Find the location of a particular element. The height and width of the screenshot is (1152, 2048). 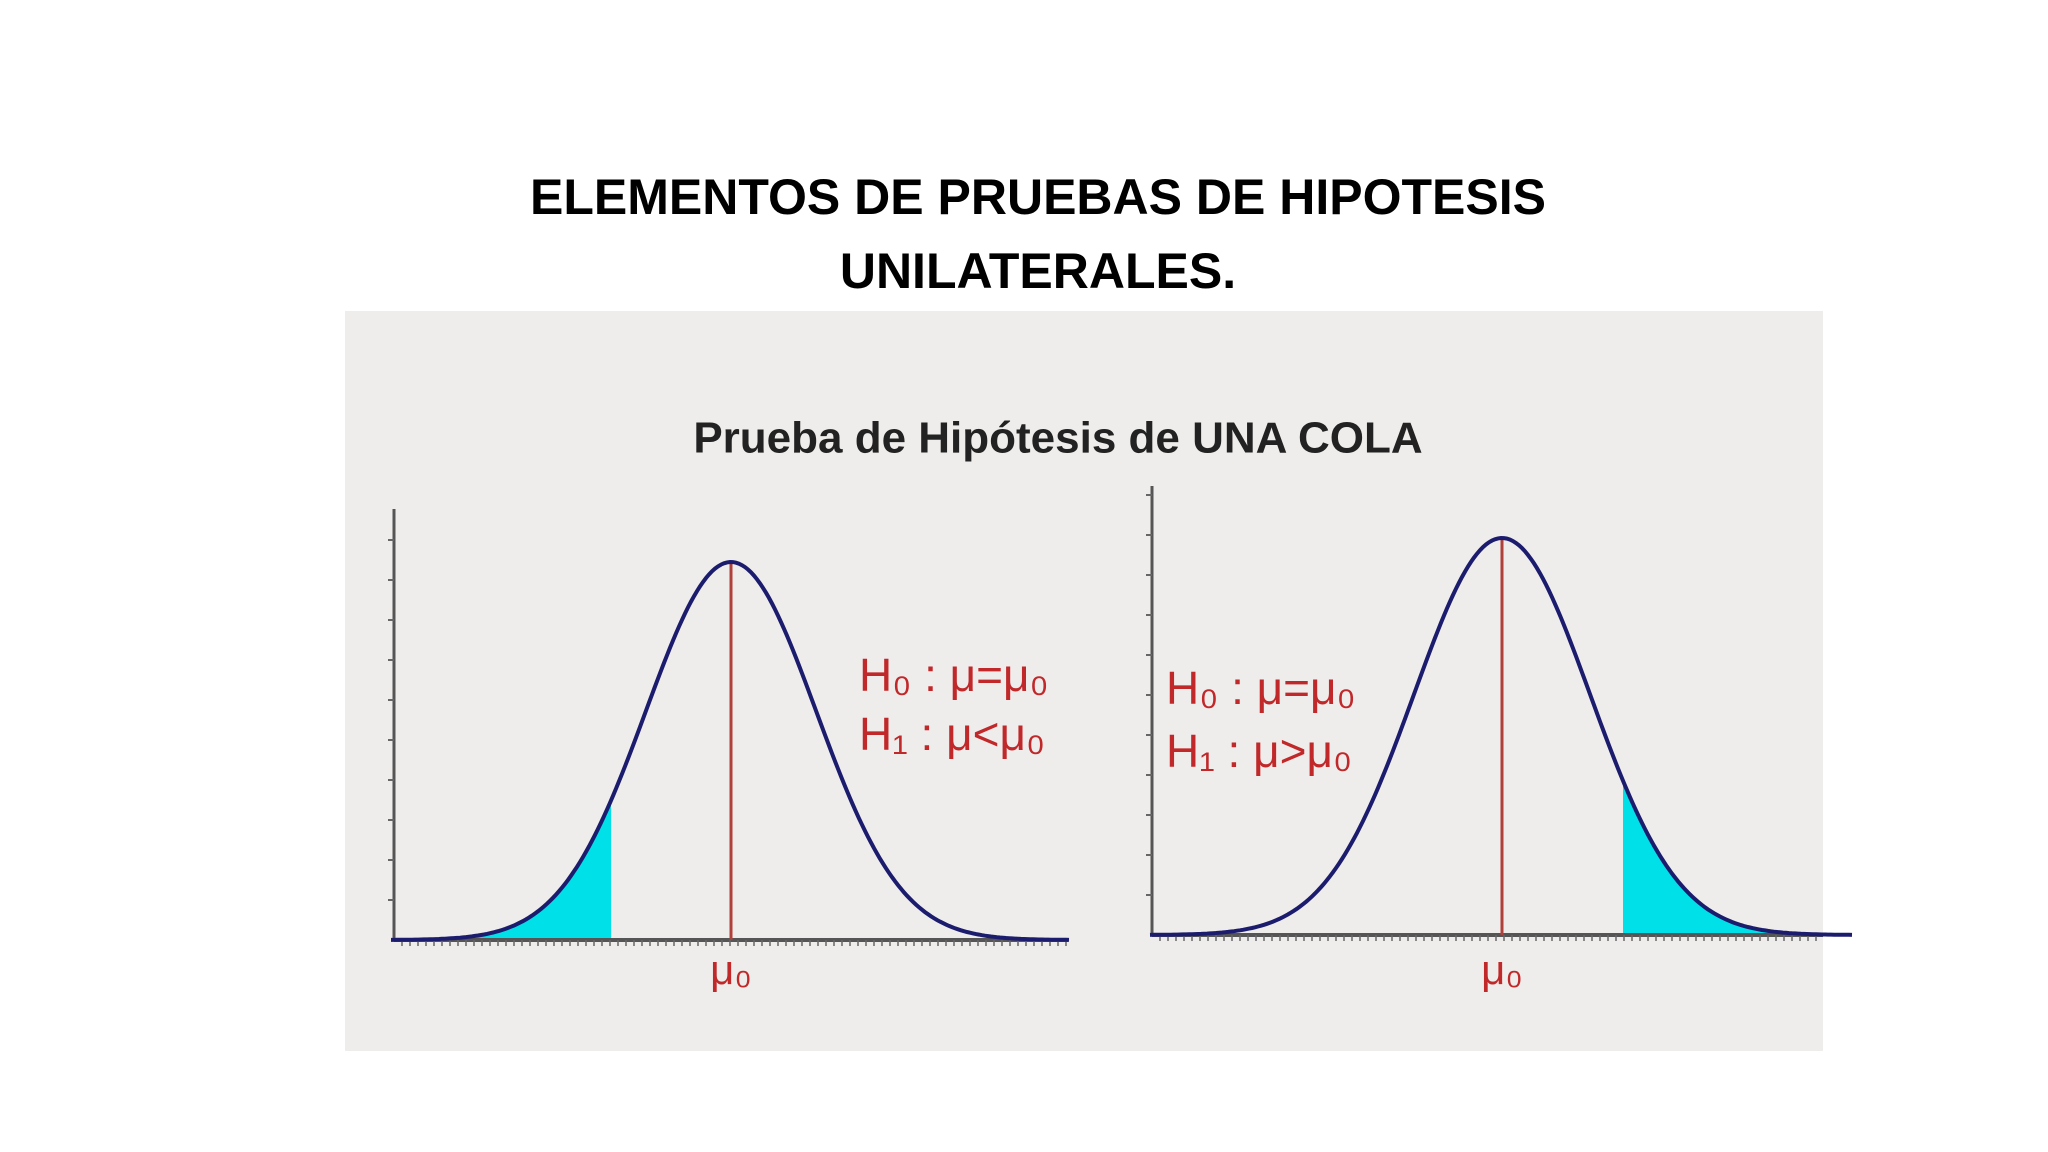

alt-hypothesis: H₁ : μ>μ₀ is located at coordinates (1259, 751).